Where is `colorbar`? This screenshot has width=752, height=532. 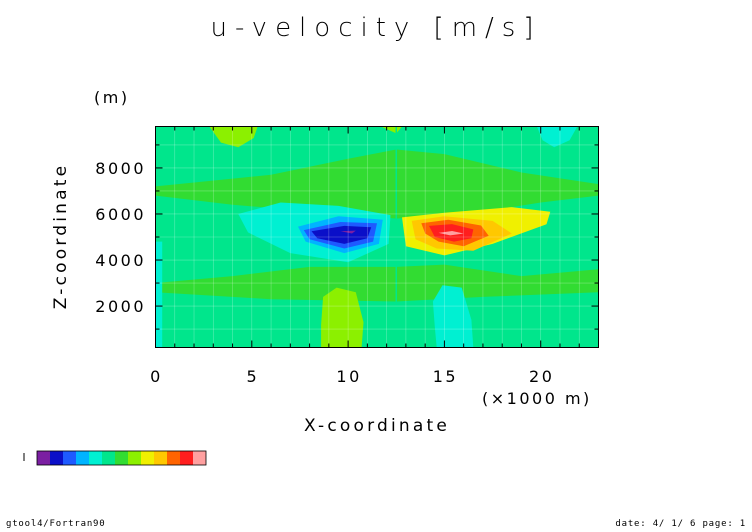
colorbar is located at coordinates (121, 458).